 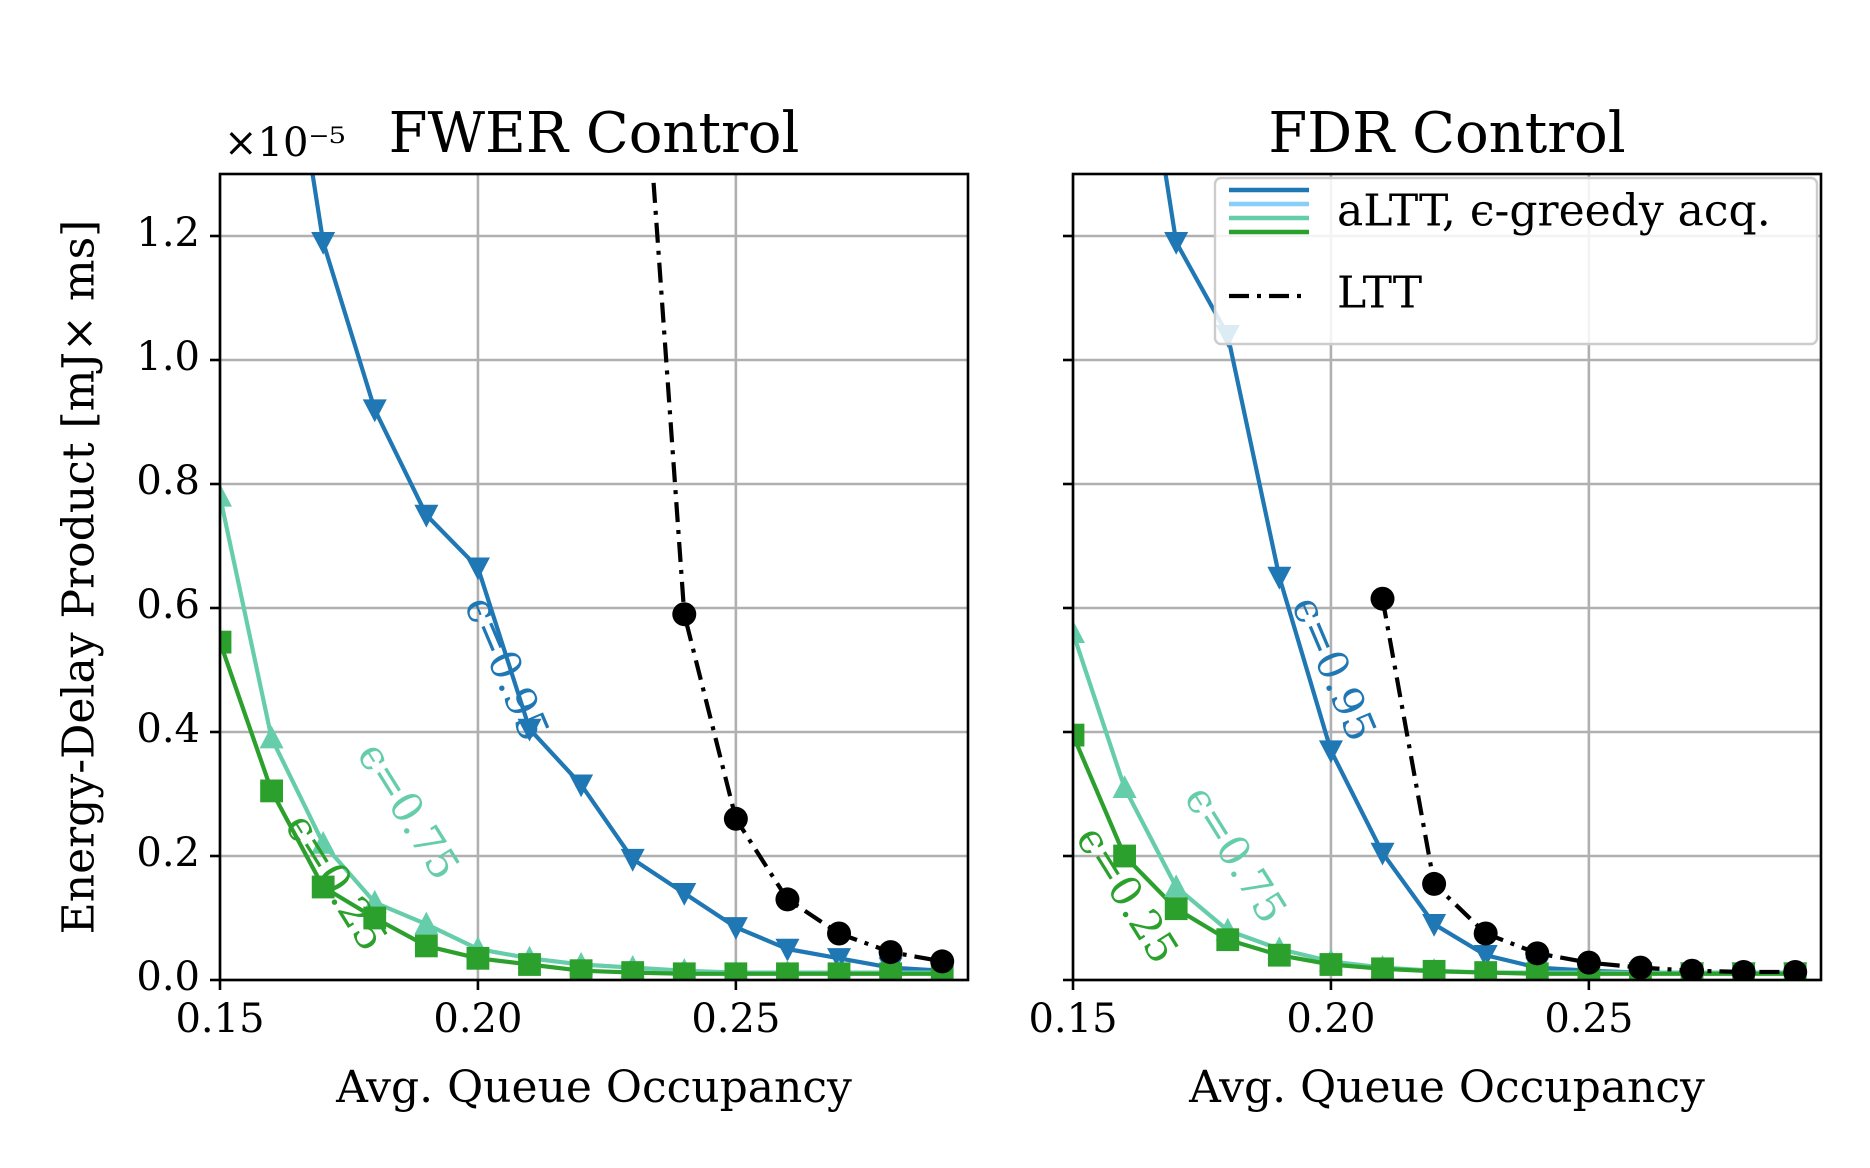 What do you see at coordinates (168, 729) in the screenshot?
I see `y-tick-label: 0.4` at bounding box center [168, 729].